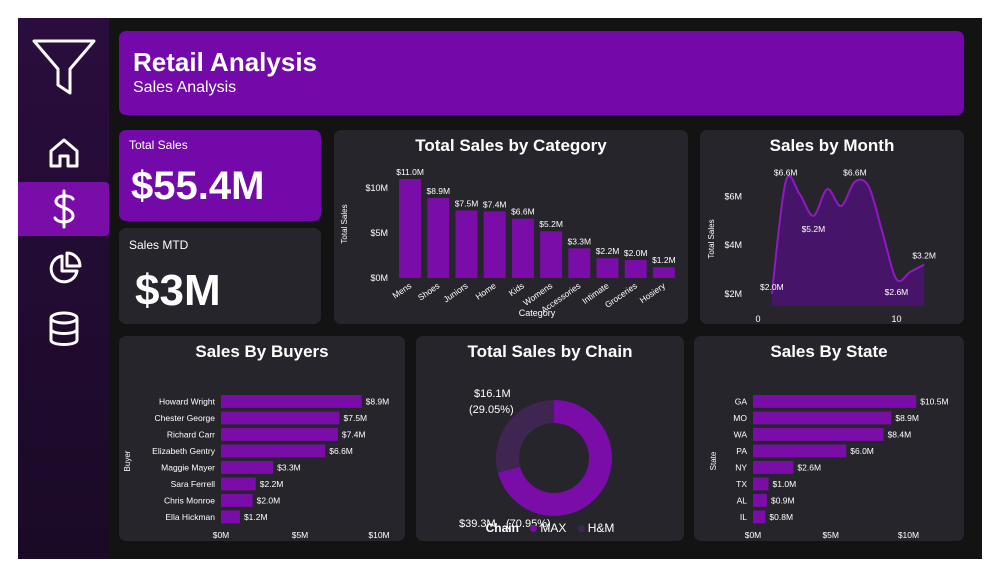 Image resolution: width=1000 pixels, height=578 pixels. I want to click on chain-legend: Chain MAX H&M, so click(550, 528).